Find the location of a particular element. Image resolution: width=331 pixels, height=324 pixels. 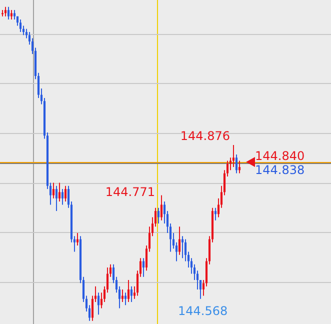

text: 144.838 is located at coordinates (280, 170).